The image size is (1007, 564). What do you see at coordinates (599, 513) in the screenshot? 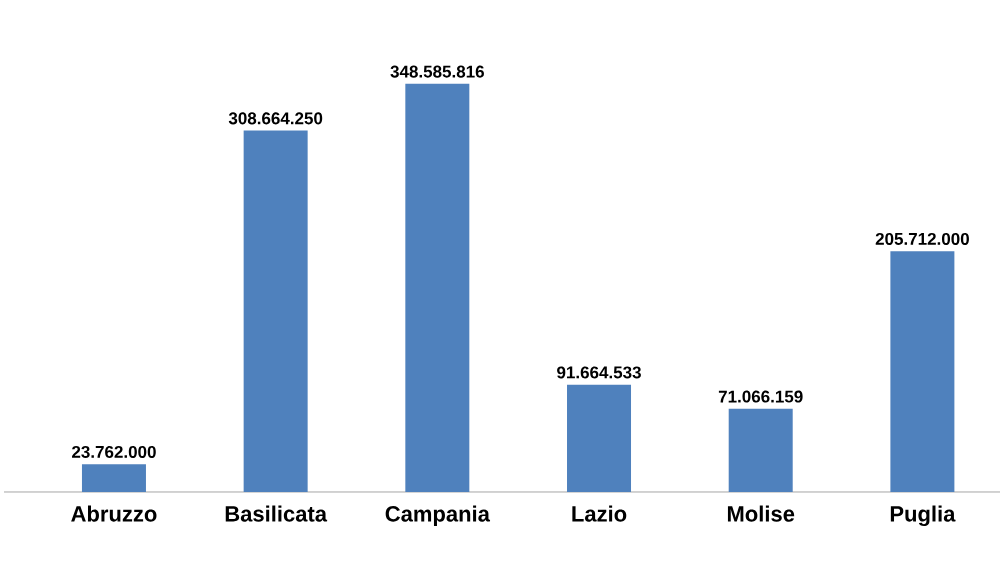
I see `x-tick-label: Lazio` at bounding box center [599, 513].